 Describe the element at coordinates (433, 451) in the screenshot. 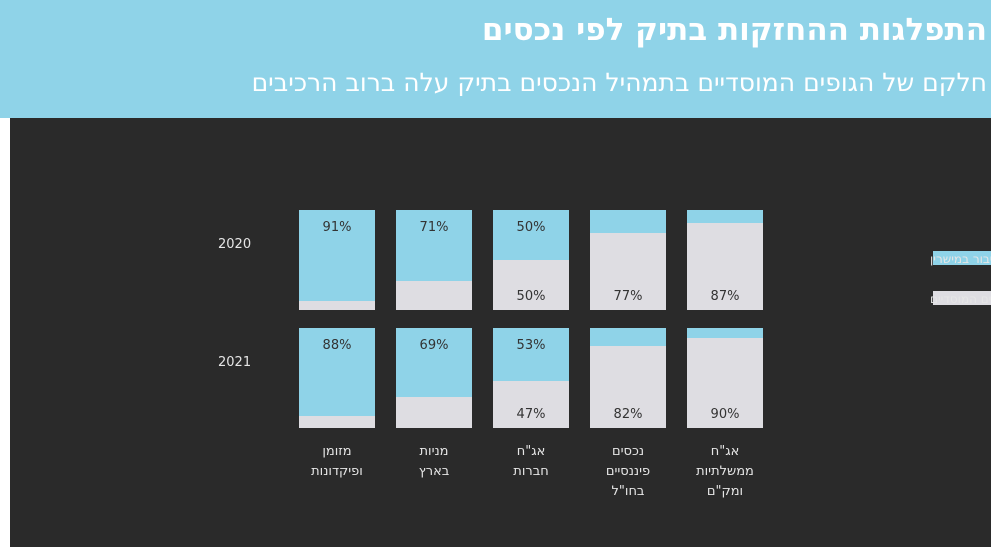

I see `category-label: מניות` at that location.